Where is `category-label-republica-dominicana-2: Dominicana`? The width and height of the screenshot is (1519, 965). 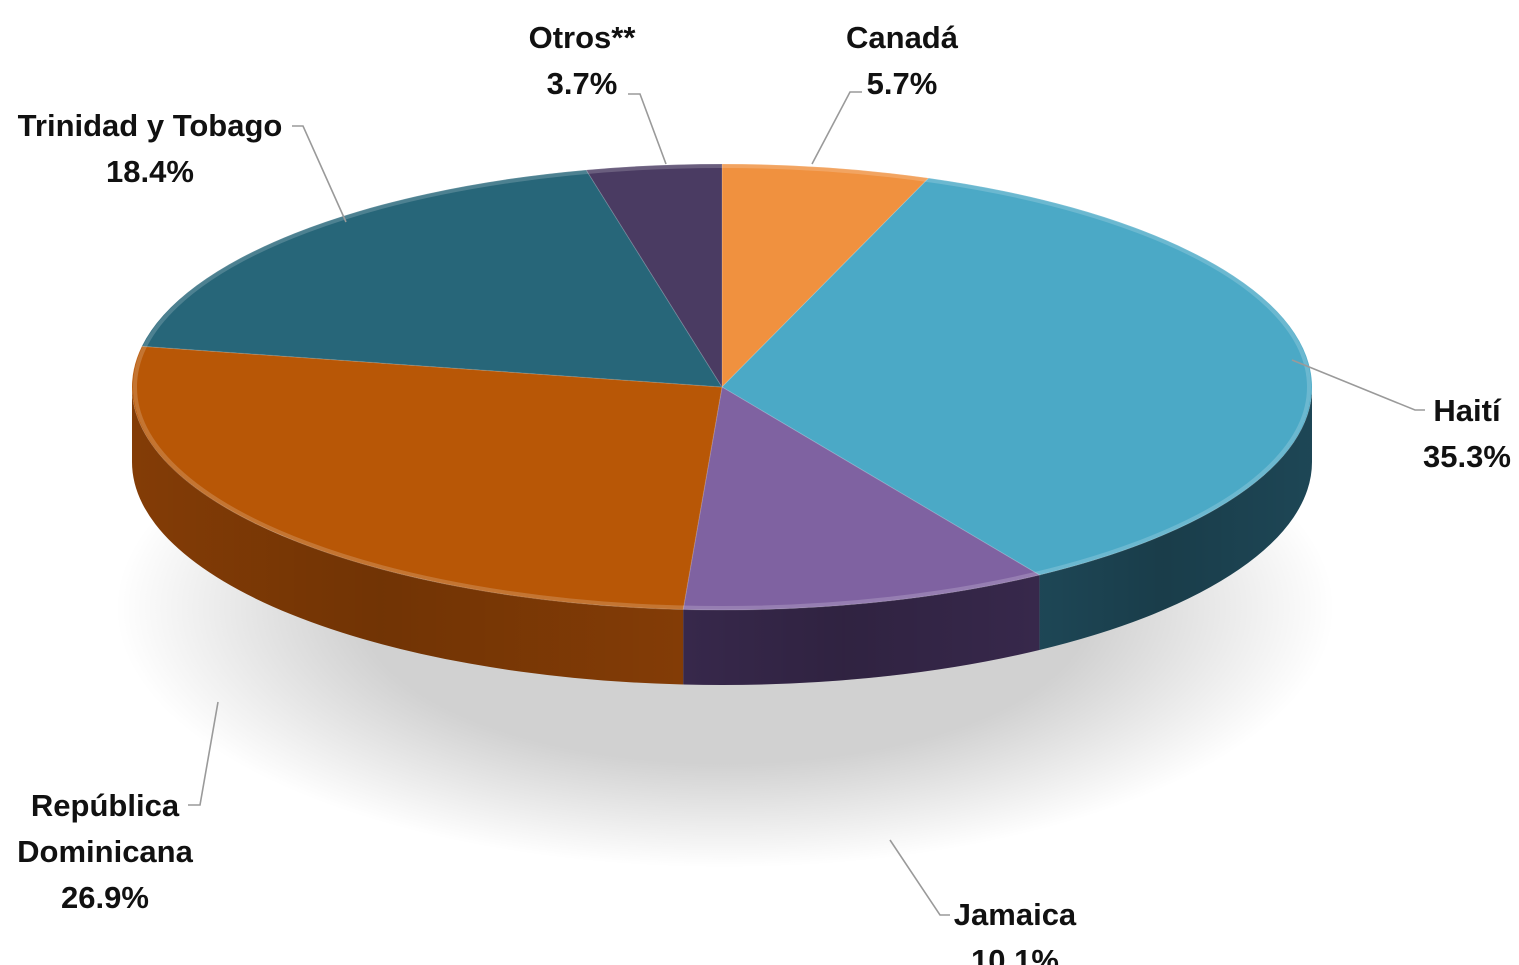
category-label-republica-dominicana-2: Dominicana is located at coordinates (105, 851).